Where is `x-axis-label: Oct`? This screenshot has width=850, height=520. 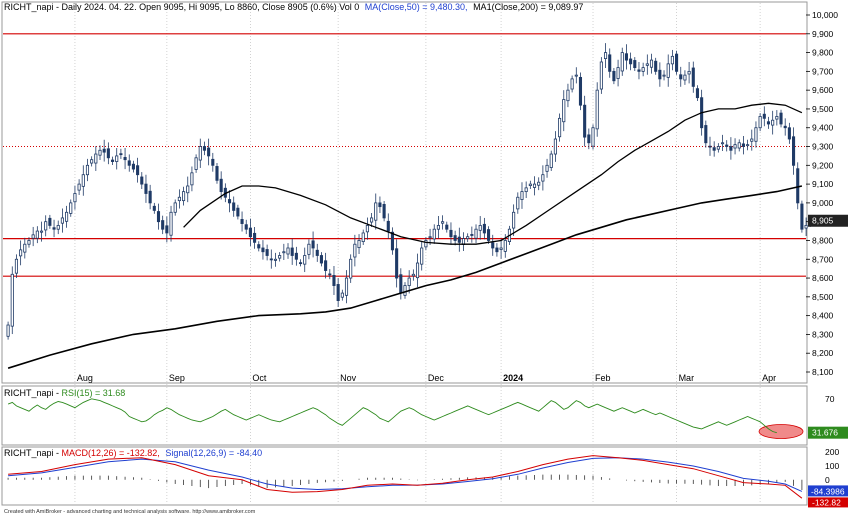 x-axis-label: Oct is located at coordinates (259, 378).